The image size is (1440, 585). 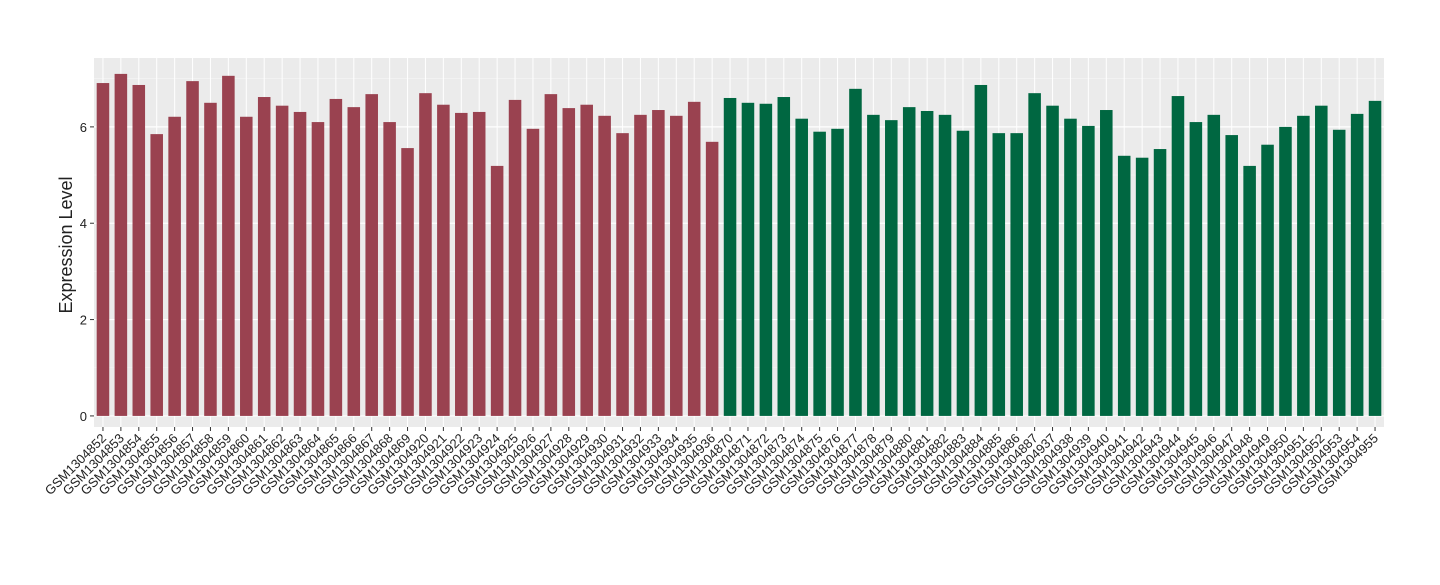 What do you see at coordinates (83, 320) in the screenshot?
I see `y-tick-label: 2` at bounding box center [83, 320].